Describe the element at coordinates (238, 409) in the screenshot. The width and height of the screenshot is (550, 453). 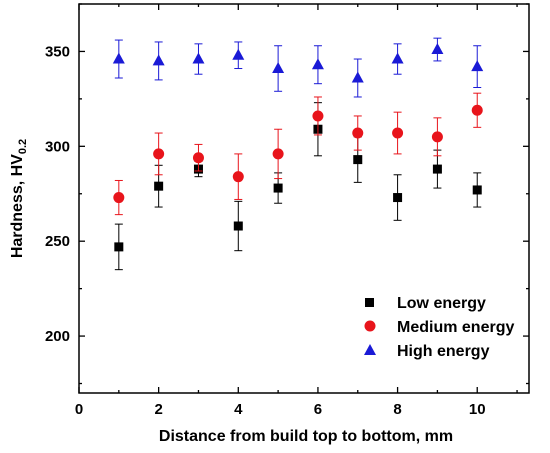
I see `x-tick-label: 4` at that location.